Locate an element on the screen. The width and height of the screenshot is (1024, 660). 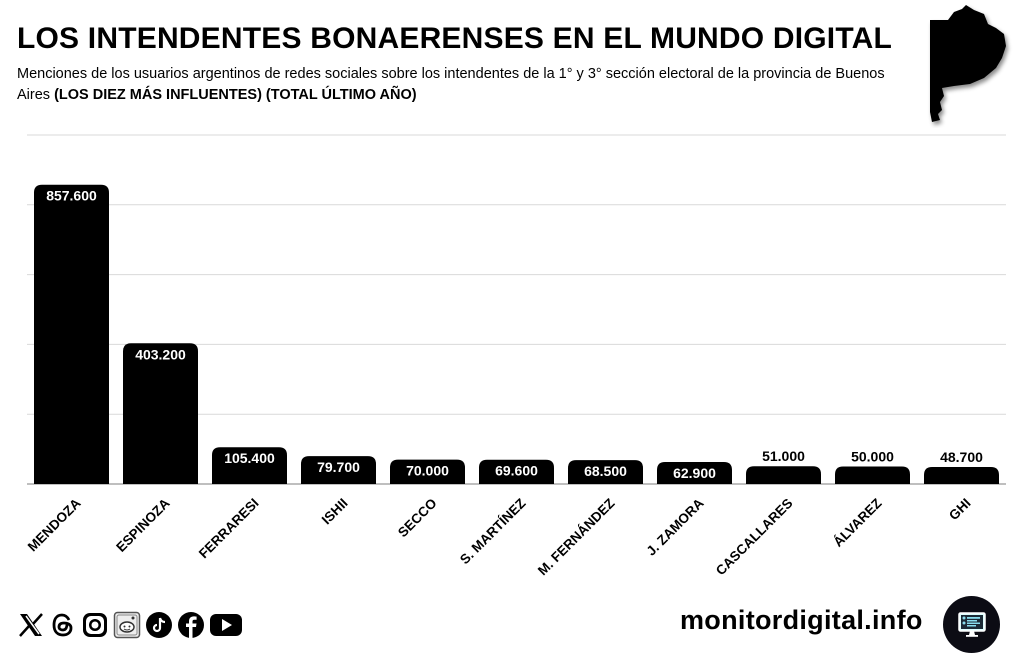
threads-icon is located at coordinates (63, 625).